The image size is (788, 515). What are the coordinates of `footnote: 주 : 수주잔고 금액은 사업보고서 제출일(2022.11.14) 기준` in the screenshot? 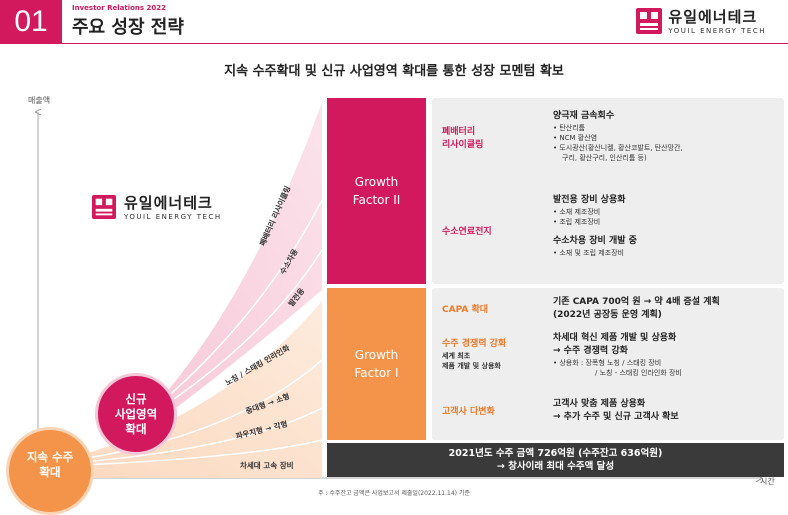 It's located at (394, 493).